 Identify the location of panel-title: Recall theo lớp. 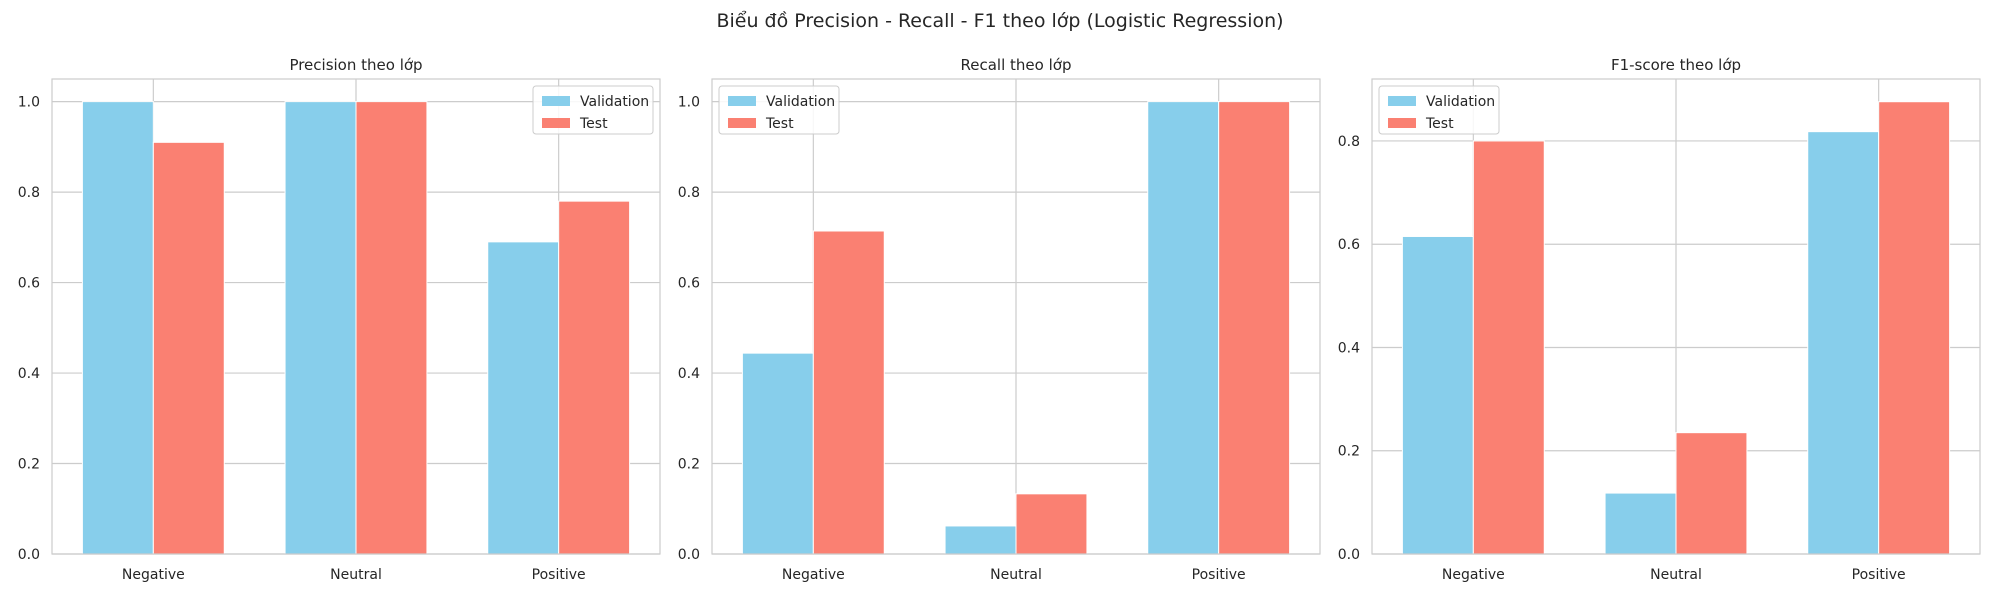
(1016, 65).